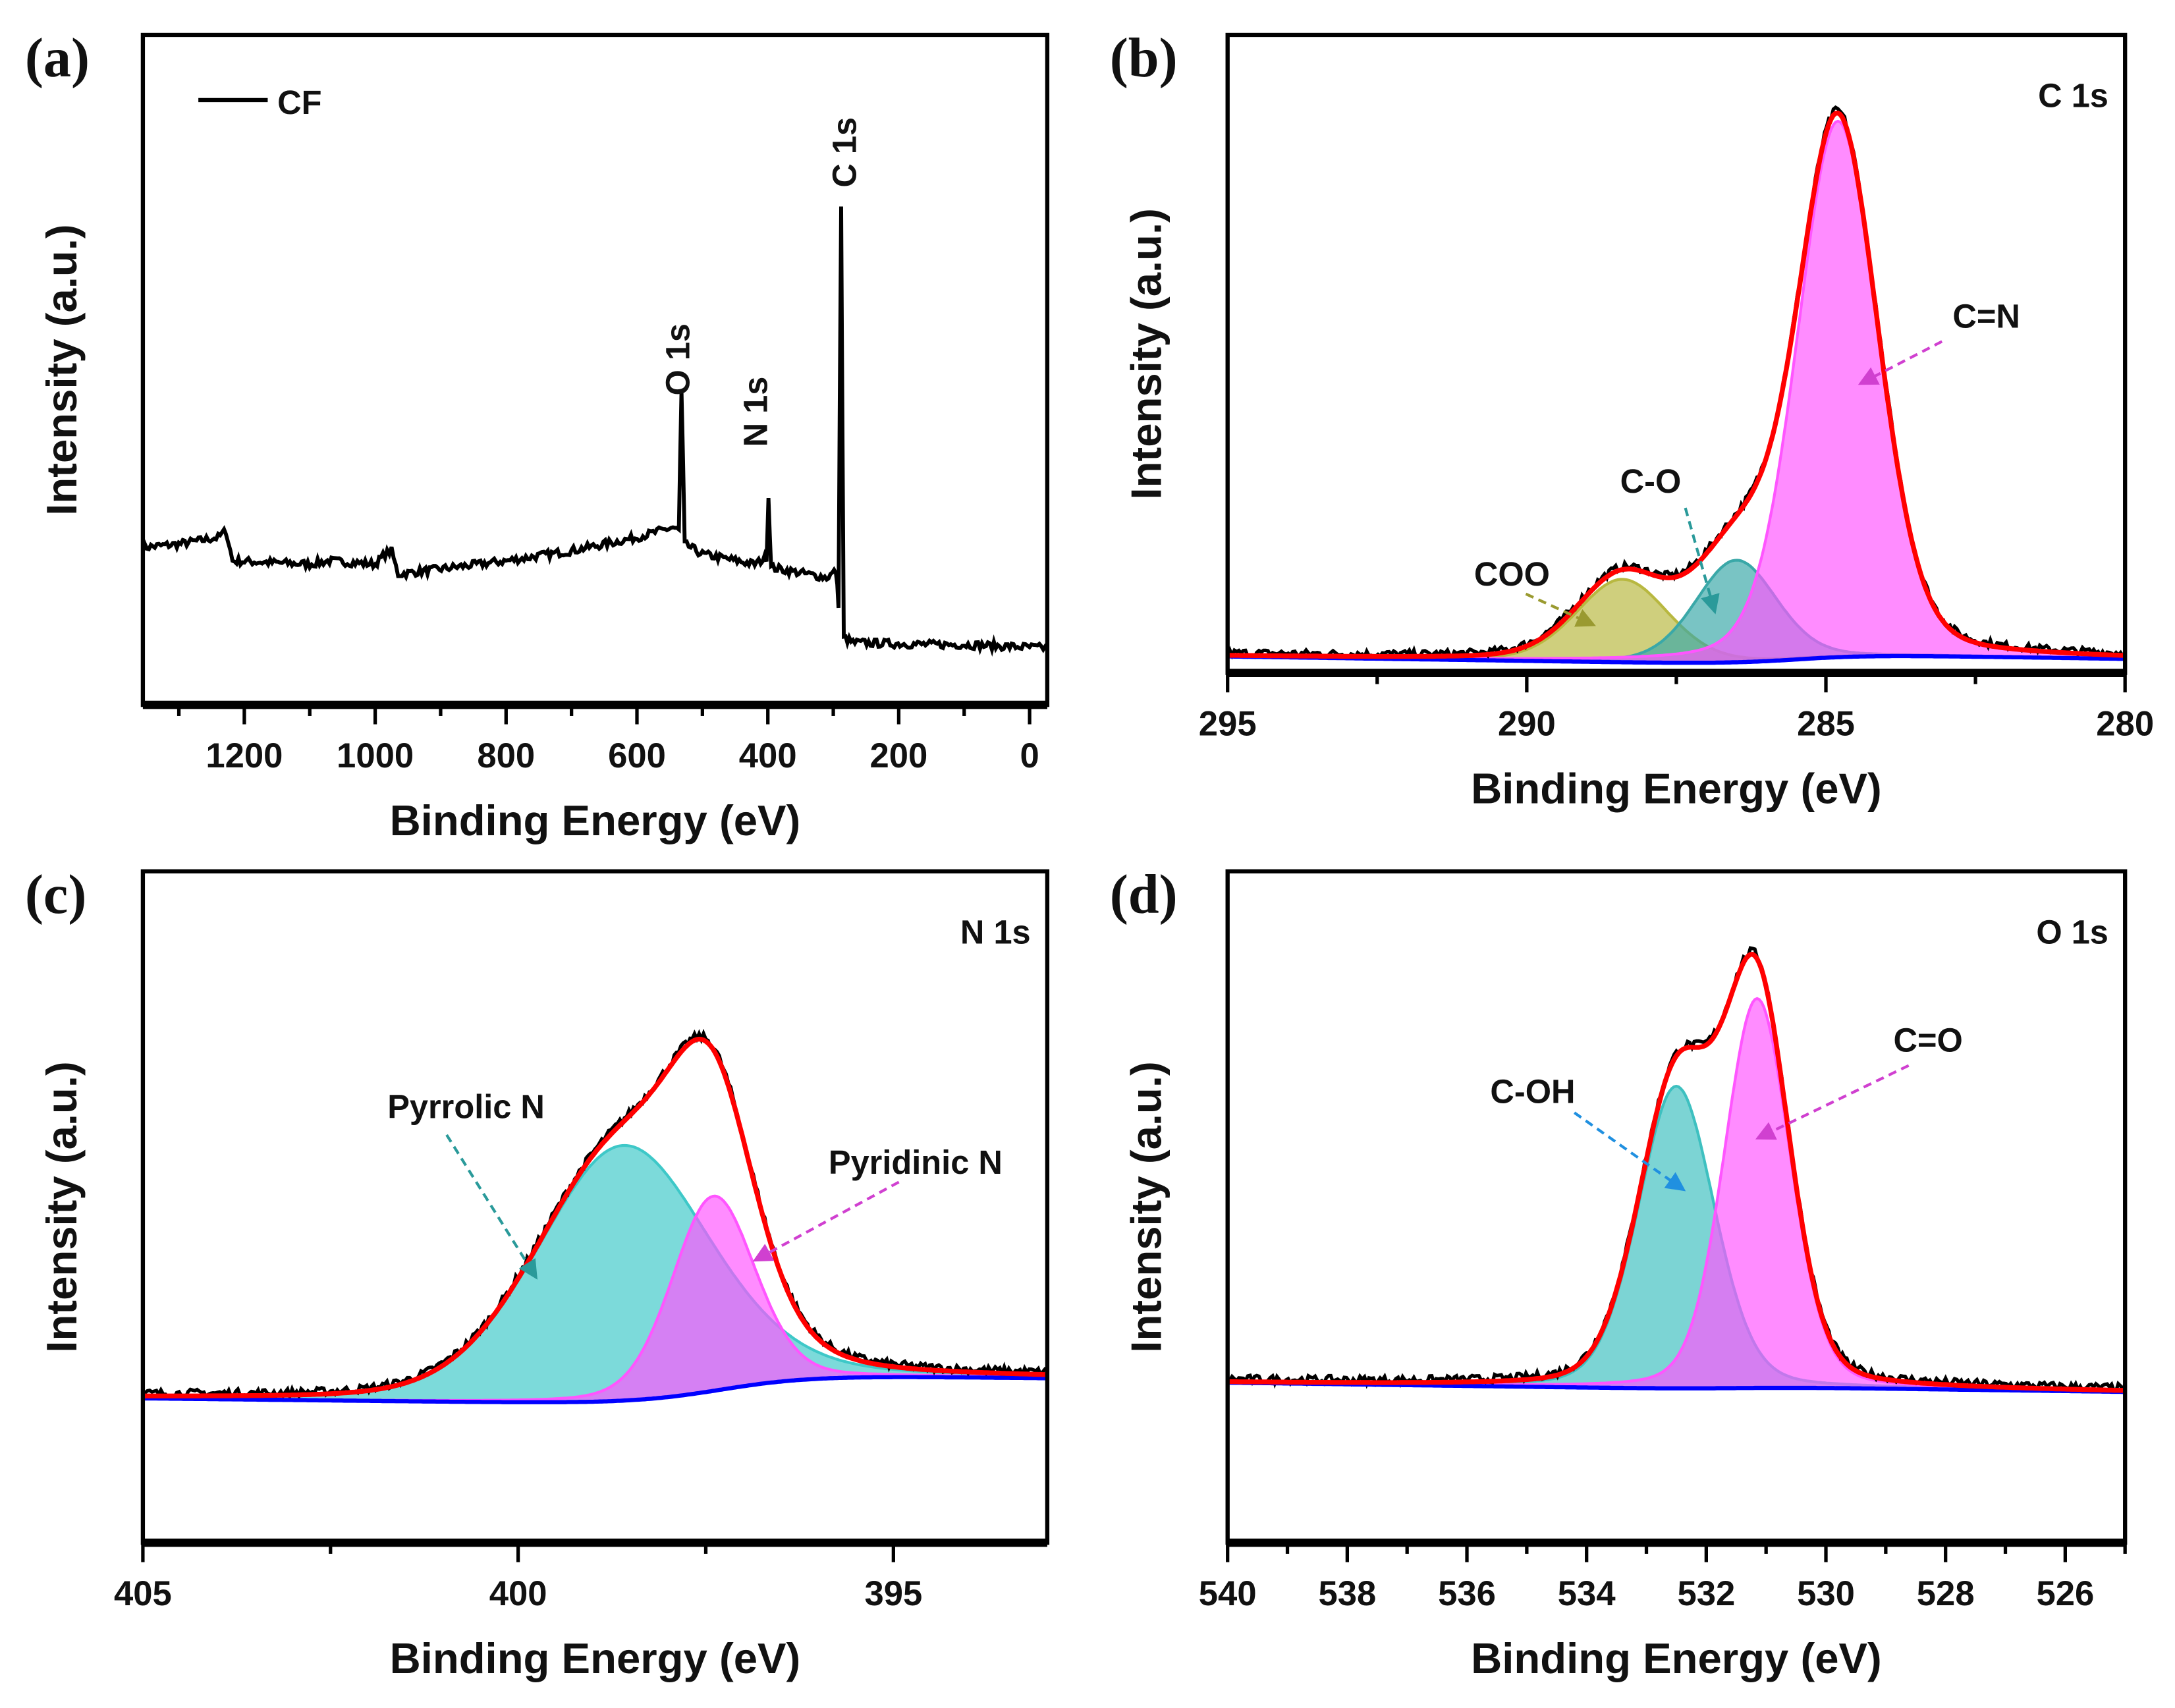 Image resolution: width=2175 pixels, height=1708 pixels. I want to click on component-label: COO, so click(1512, 574).